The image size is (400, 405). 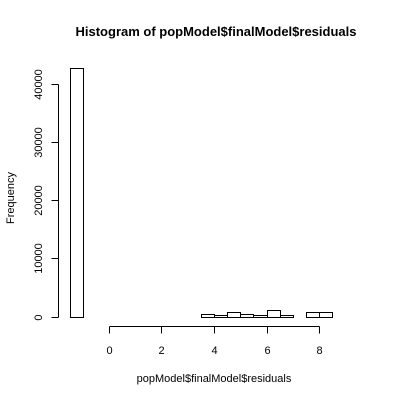 I want to click on y-tick-label: 40000, so click(x=39, y=84).